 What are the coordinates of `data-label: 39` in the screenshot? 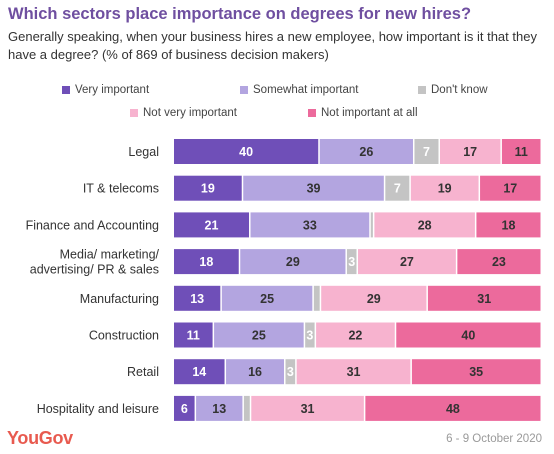 It's located at (314, 189).